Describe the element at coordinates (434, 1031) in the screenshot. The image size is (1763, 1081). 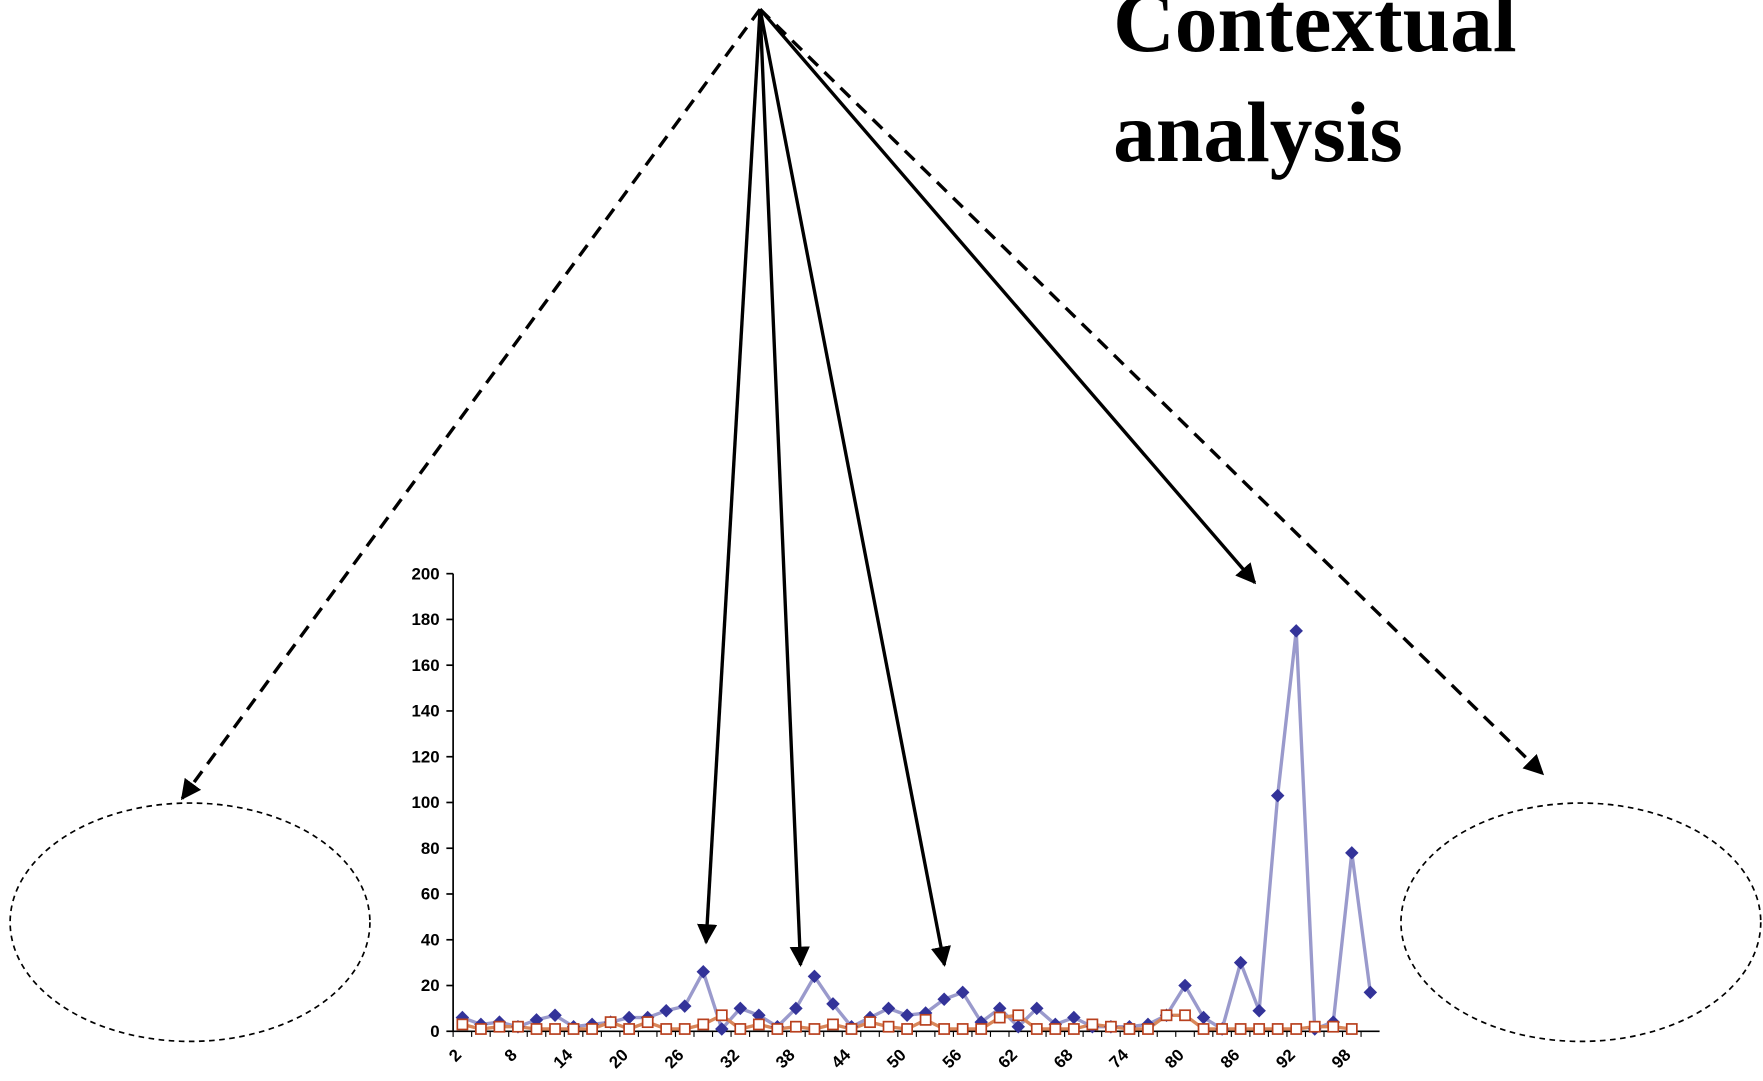
I see `y-tick-label: 0` at that location.